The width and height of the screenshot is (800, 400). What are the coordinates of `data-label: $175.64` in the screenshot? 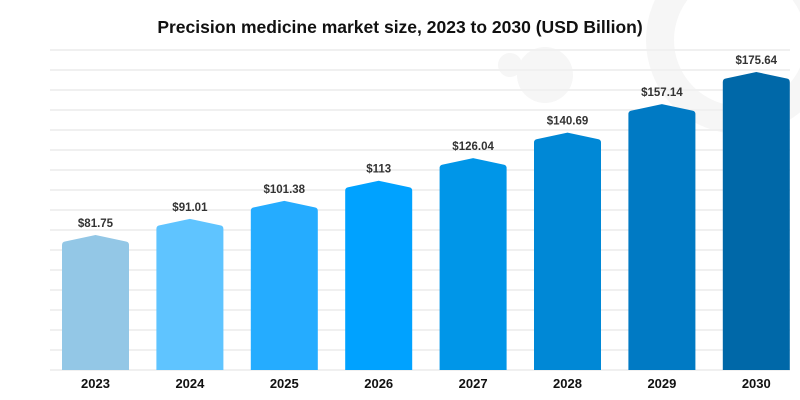 It's located at (757, 61).